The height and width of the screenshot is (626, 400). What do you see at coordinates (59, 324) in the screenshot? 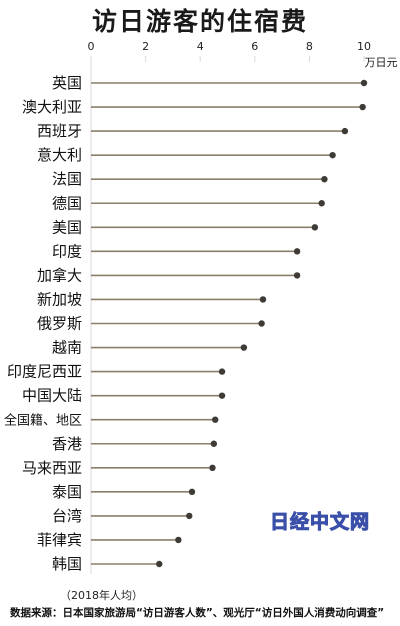
I see `category-label: 俄罗斯` at bounding box center [59, 324].